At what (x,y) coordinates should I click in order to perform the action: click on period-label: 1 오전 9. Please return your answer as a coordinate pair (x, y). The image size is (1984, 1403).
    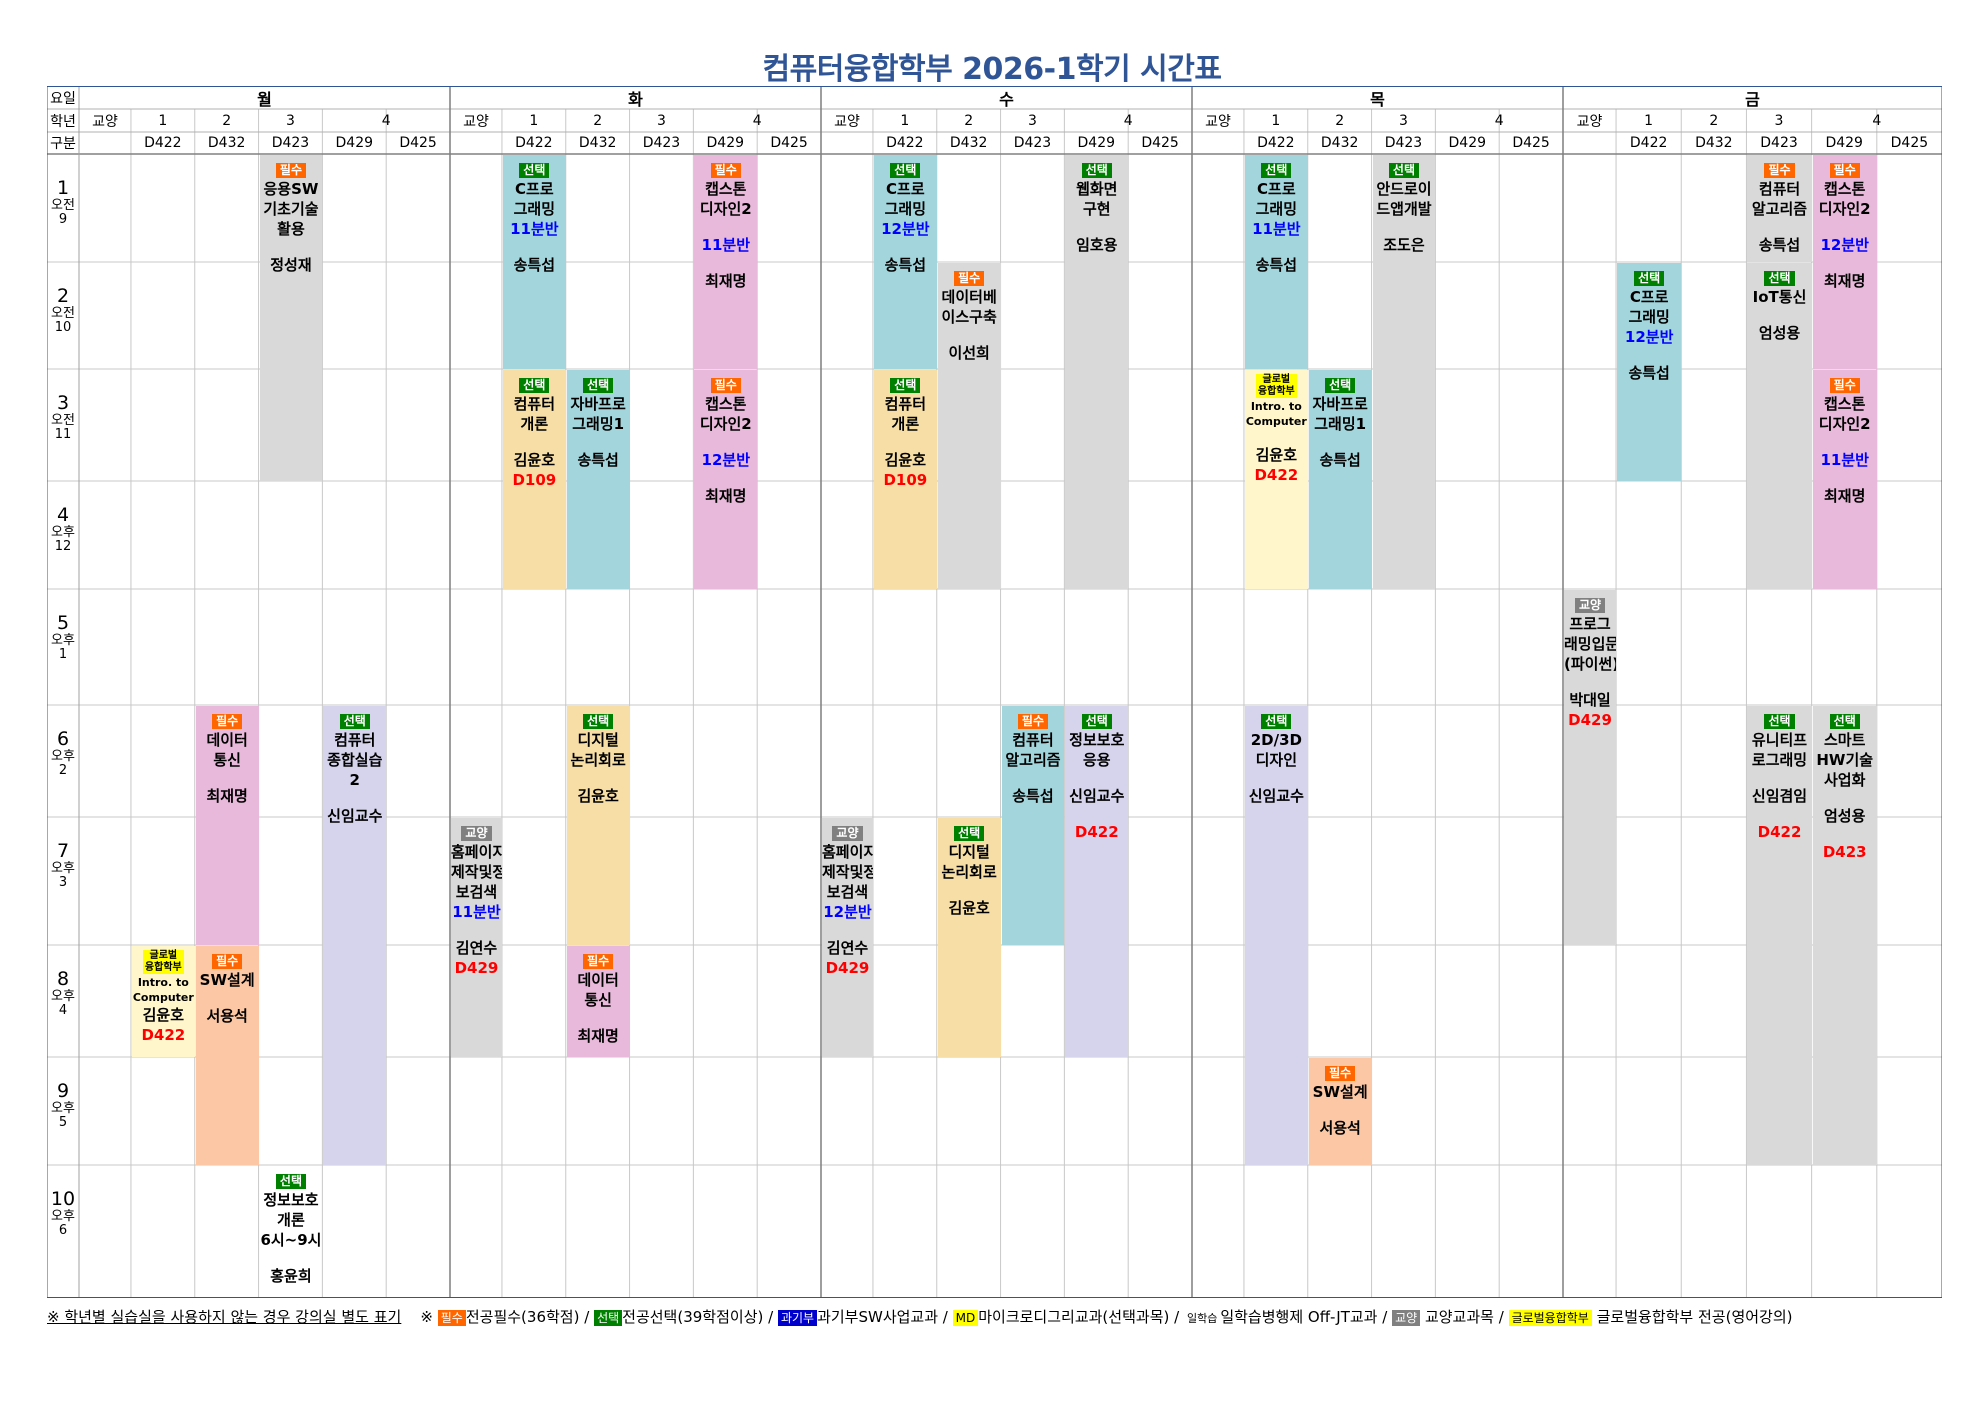
    Looking at the image, I should click on (63, 202).